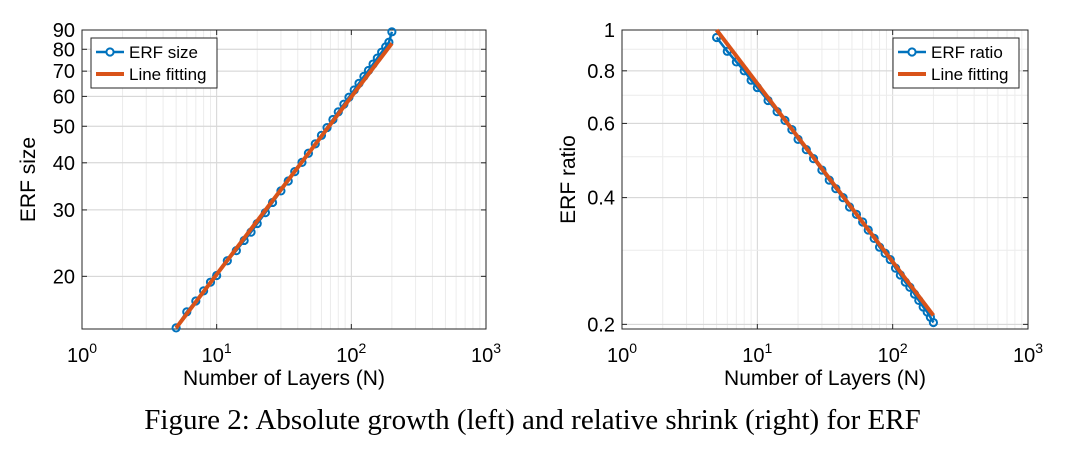 This screenshot has height=458, width=1065. What do you see at coordinates (601, 199) in the screenshot?
I see `y-tick-label: 0.4` at bounding box center [601, 199].